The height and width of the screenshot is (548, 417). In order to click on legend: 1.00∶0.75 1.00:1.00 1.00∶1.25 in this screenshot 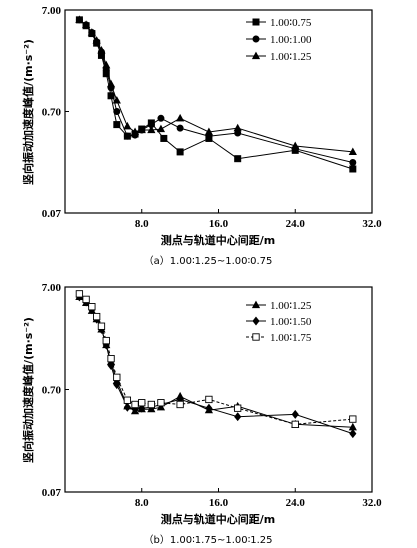, I will do `click(279, 40)`.